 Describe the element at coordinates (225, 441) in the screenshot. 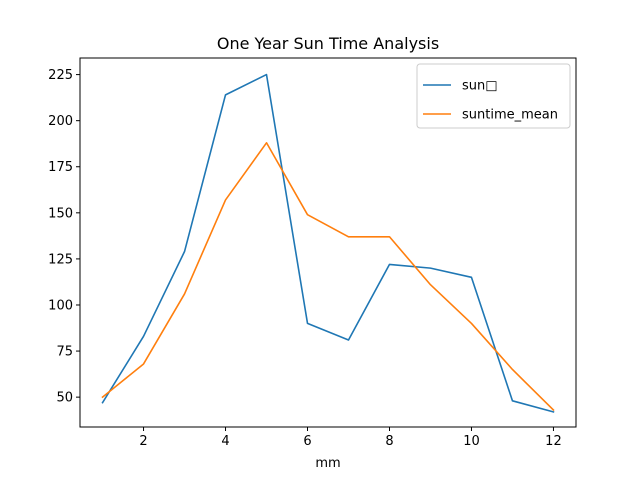

I see `x-tick-label: 4` at that location.